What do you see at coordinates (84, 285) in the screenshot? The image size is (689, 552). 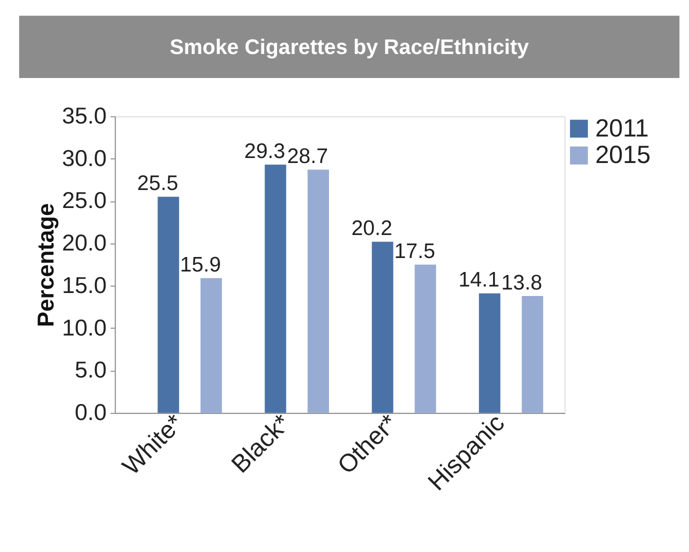 I see `y-tick-label: 15.0` at bounding box center [84, 285].